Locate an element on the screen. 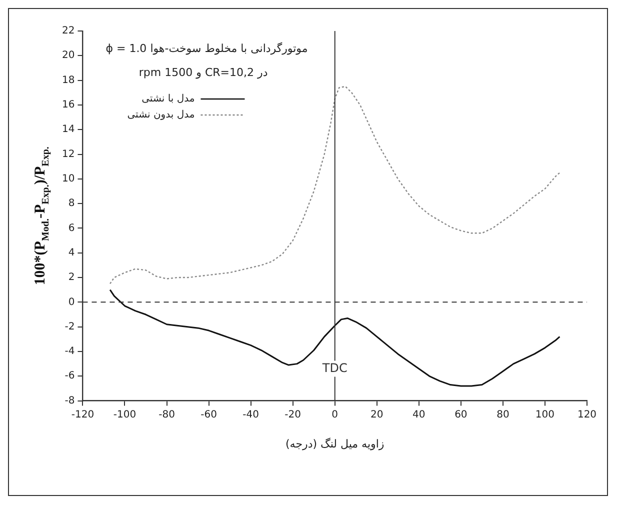  y-tick-label: 12 is located at coordinates (68, 154).